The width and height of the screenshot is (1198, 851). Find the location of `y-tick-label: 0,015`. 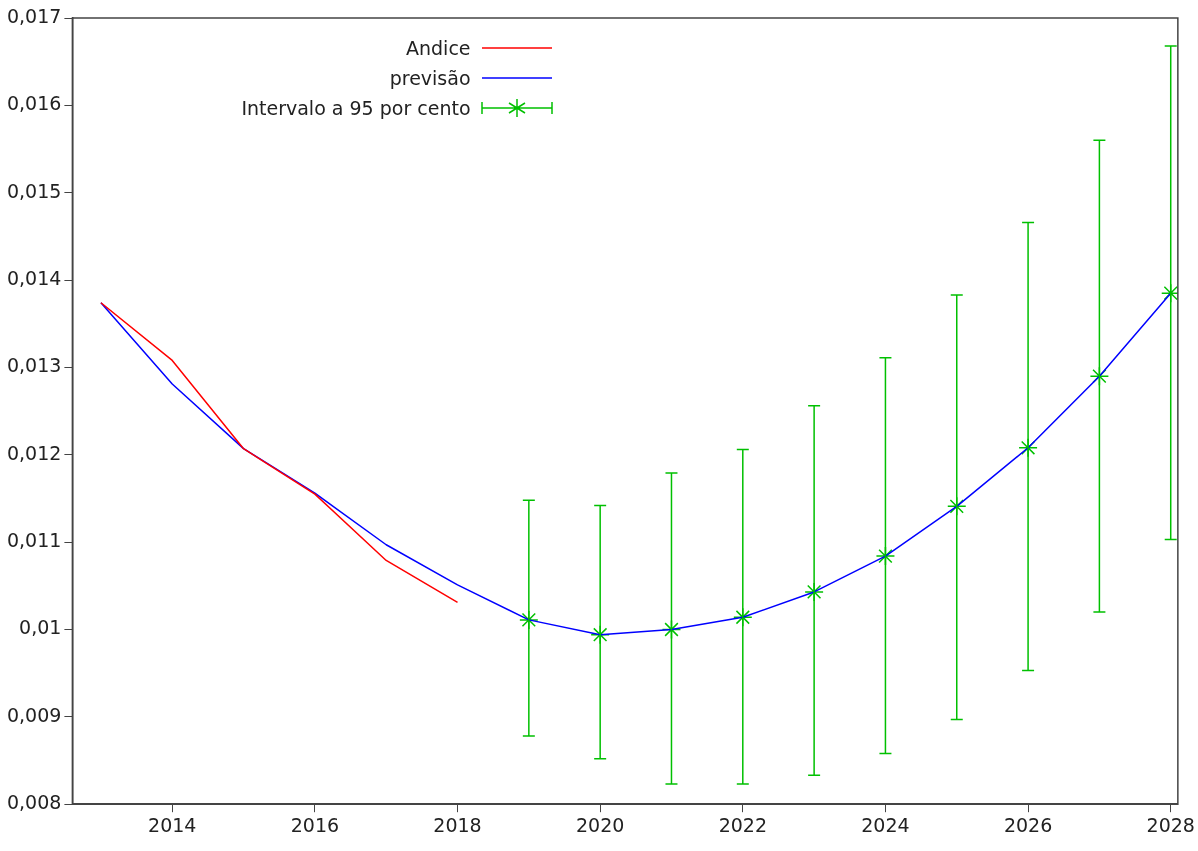

y-tick-label: 0,015 is located at coordinates (34, 190).